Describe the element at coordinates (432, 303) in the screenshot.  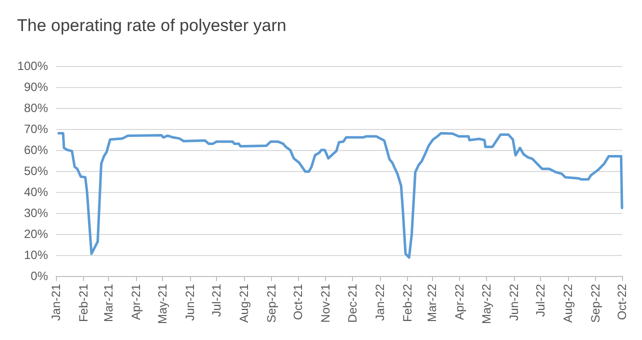
I see `x-tick-label: Mar-22` at that location.